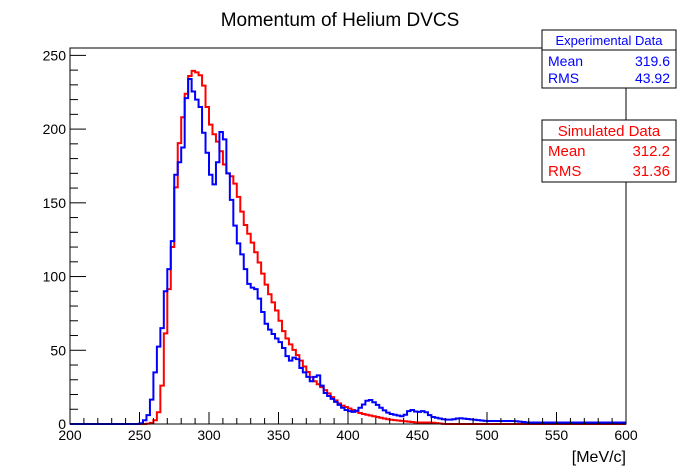  What do you see at coordinates (557, 435) in the screenshot?
I see `x-tick-label: 550` at bounding box center [557, 435].